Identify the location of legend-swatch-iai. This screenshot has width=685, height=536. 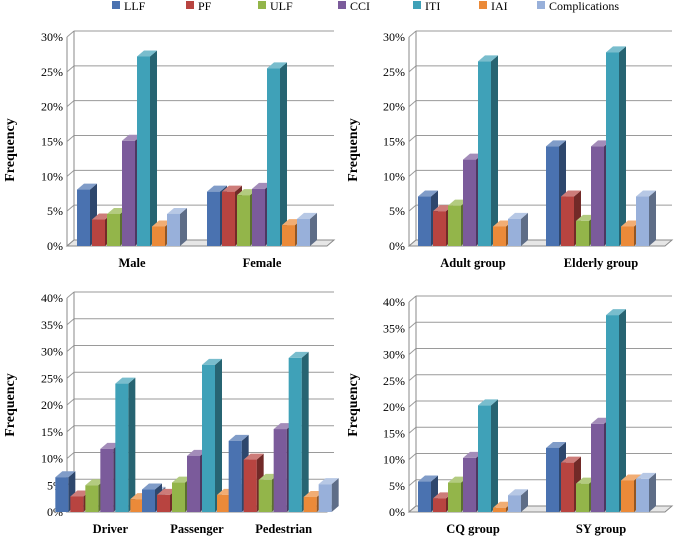
(483, 5).